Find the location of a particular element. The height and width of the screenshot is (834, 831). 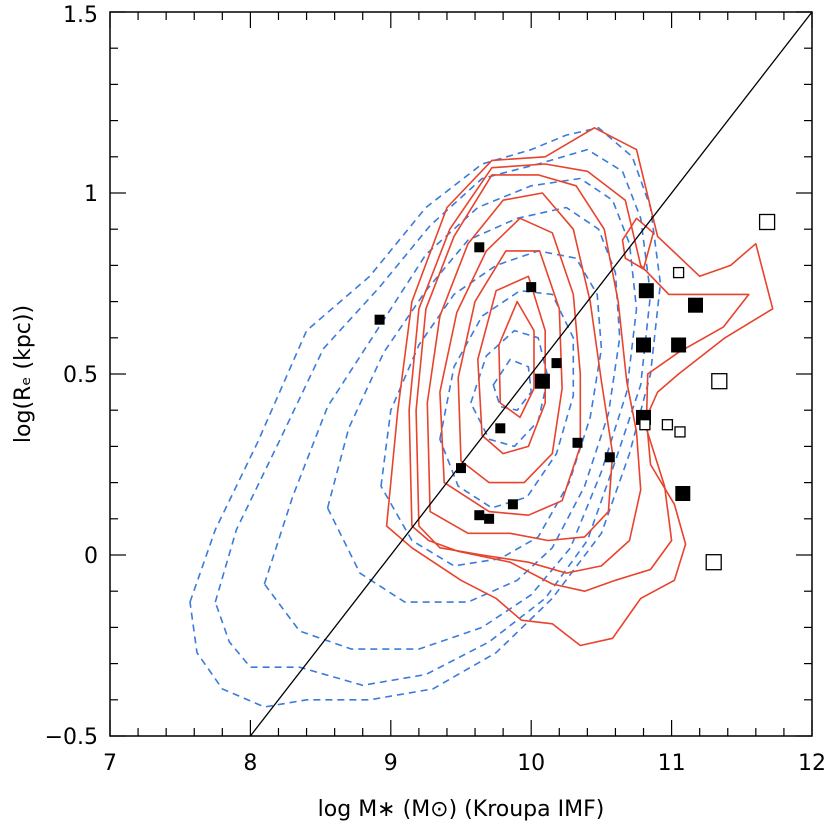

y-tick-label: 0.5 is located at coordinates (80, 375).